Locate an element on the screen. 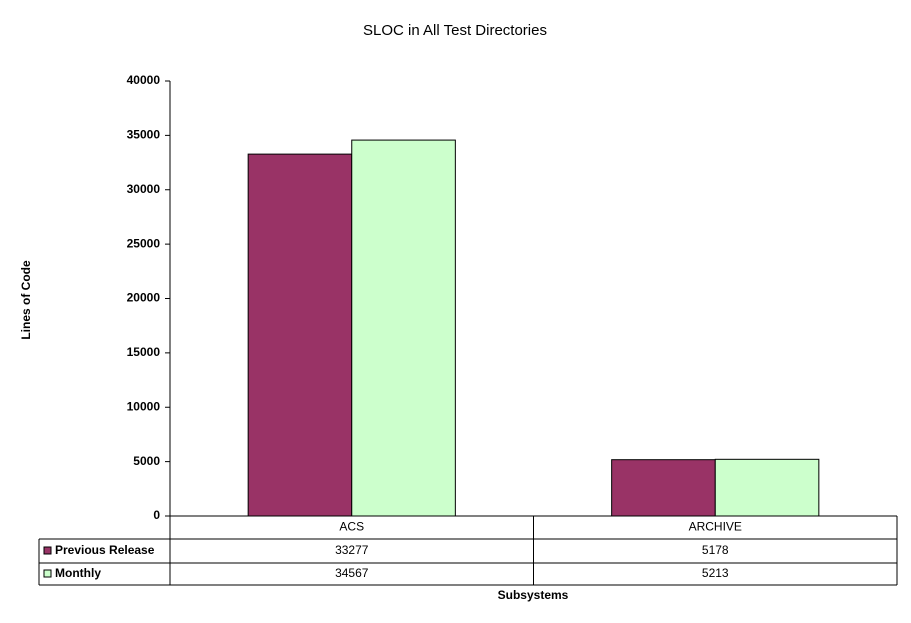  y-tick-label: 35000 is located at coordinates (144, 135).